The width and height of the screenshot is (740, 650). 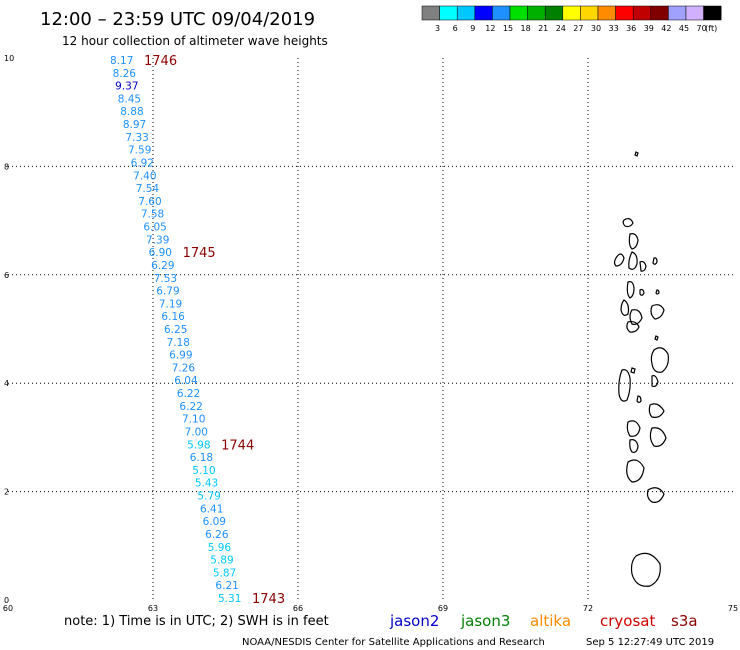 What do you see at coordinates (711, 28) in the screenshot?
I see `legend-label: (ft)` at bounding box center [711, 28].